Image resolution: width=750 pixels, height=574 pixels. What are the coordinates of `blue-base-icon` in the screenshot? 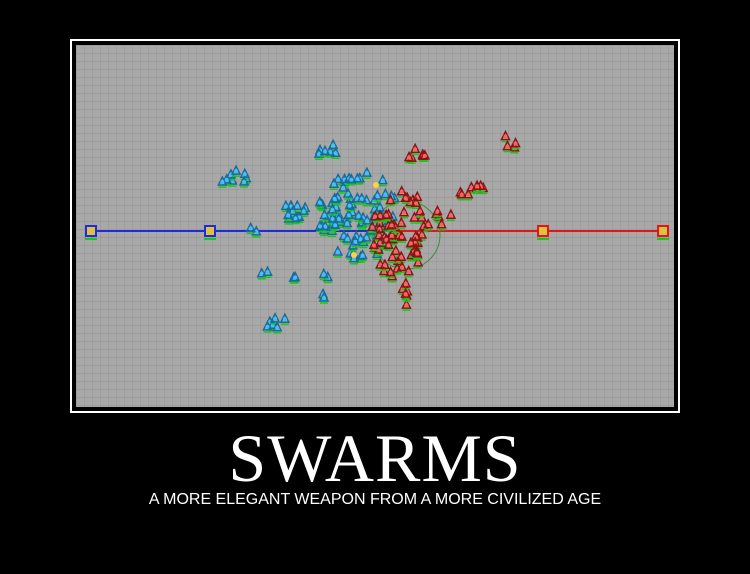 It's located at (91, 231).